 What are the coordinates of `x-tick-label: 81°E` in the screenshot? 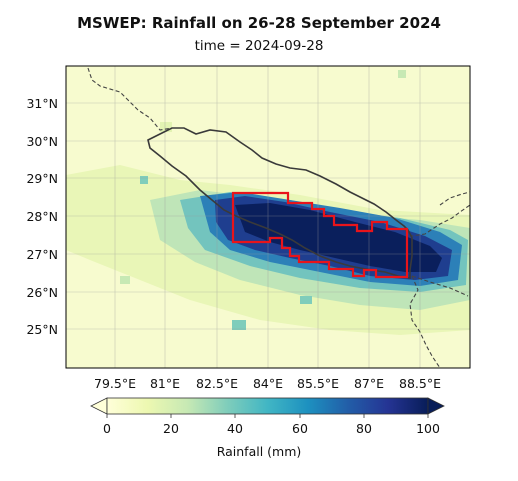 It's located at (165, 383).